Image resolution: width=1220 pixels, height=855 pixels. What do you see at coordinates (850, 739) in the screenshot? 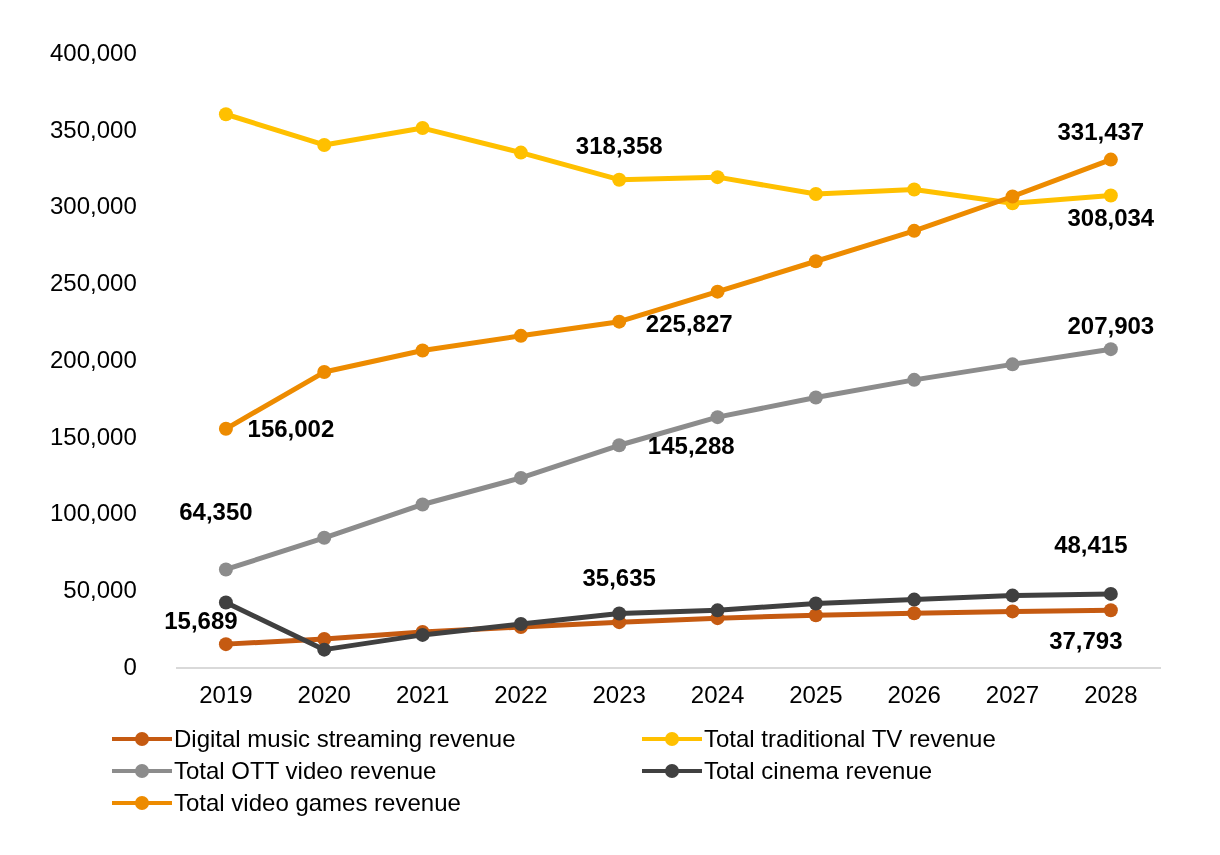
I see `legend-label: Total traditional TV revenue` at bounding box center [850, 739].